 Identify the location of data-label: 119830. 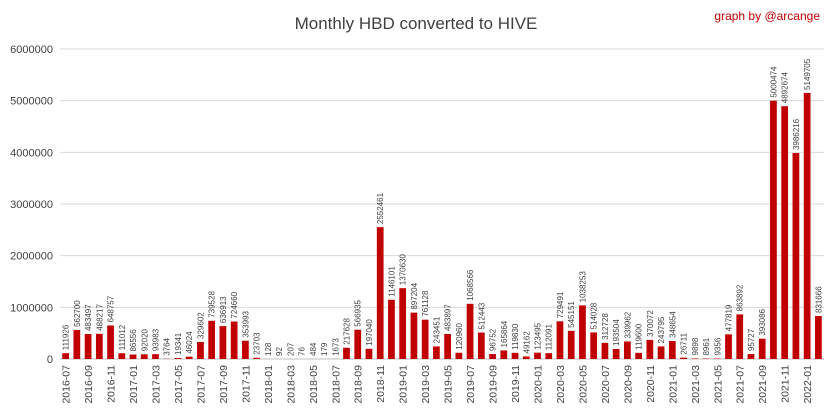
(515, 336).